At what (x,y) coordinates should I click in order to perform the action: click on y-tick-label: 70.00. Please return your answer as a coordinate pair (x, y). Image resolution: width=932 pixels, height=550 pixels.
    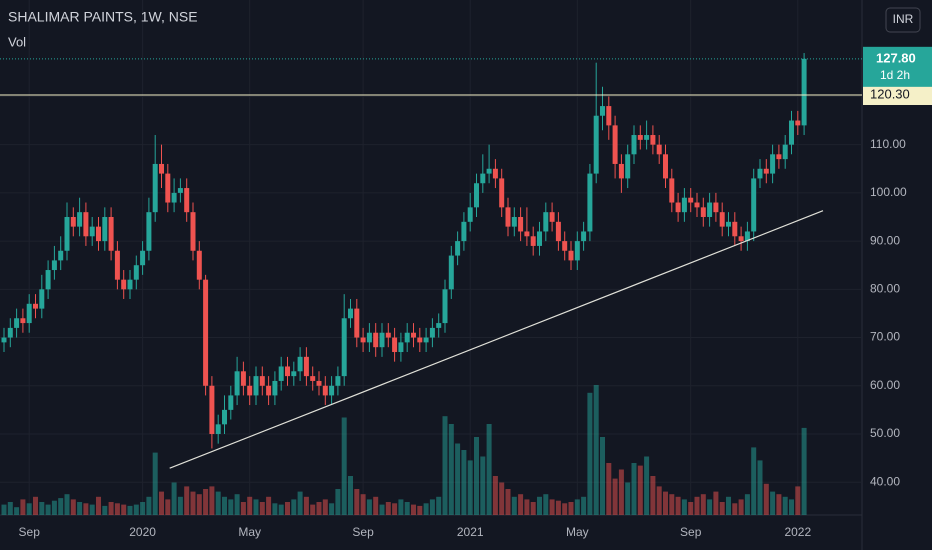
    Looking at the image, I should click on (885, 337).